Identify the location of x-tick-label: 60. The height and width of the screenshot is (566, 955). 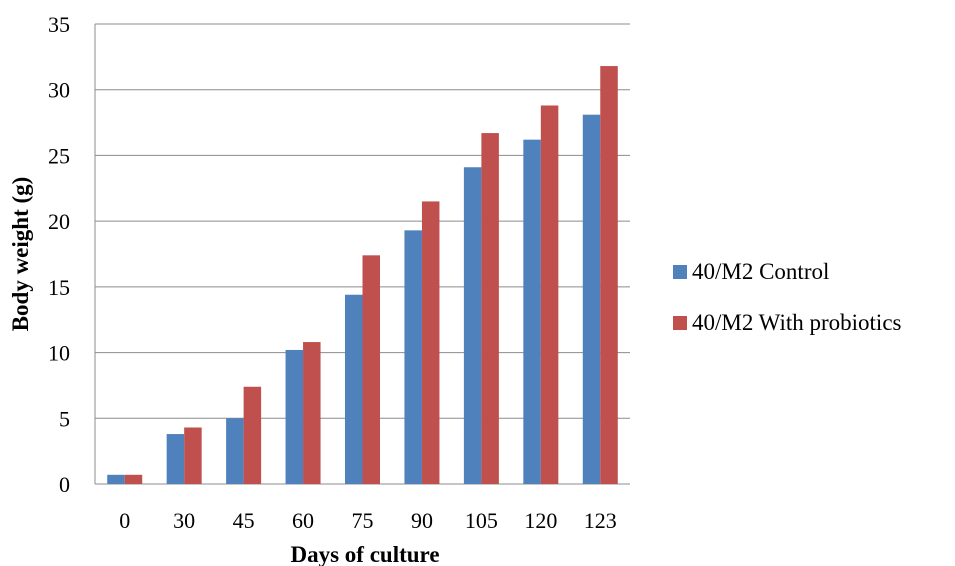
(303, 520).